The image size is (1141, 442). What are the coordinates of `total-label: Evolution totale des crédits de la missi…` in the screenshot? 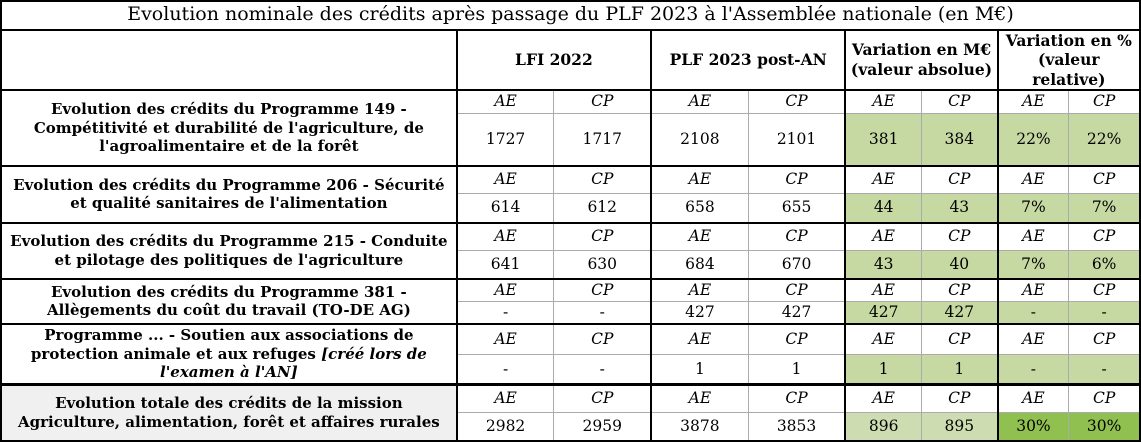 It's located at (229, 412).